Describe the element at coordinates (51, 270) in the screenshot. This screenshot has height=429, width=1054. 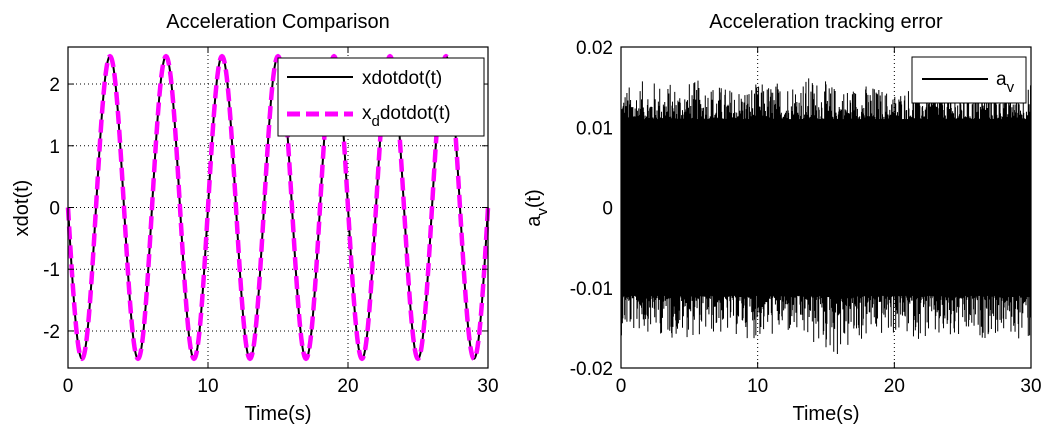
I see `y-tick-label: -1` at that location.